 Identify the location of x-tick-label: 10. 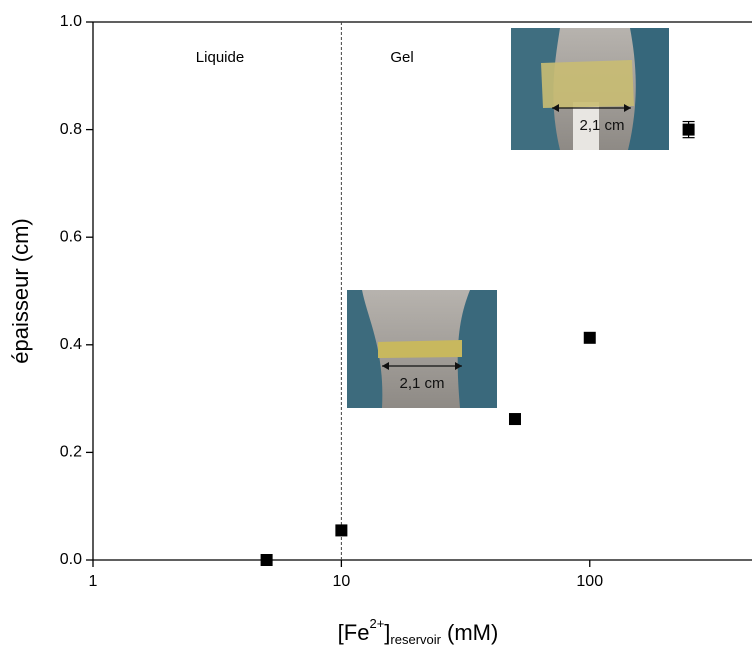
(341, 581).